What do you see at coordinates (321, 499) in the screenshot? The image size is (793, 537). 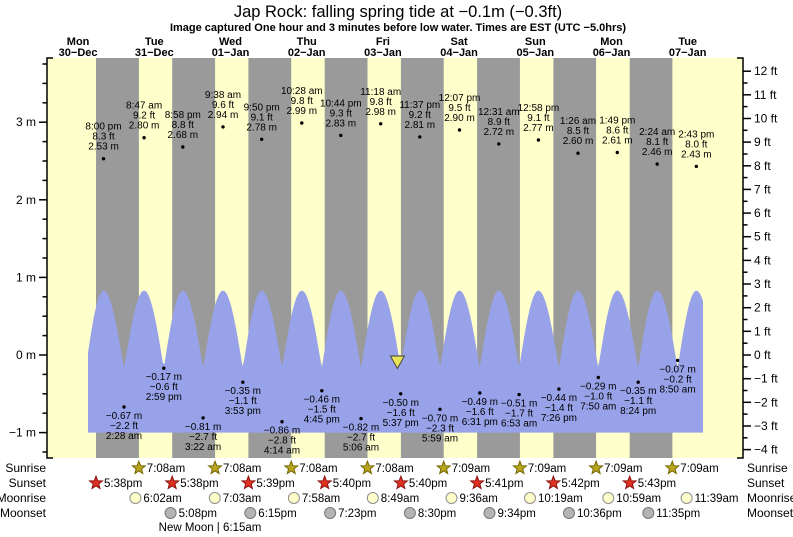 I see `moonrise-time-label: 7:58am` at bounding box center [321, 499].